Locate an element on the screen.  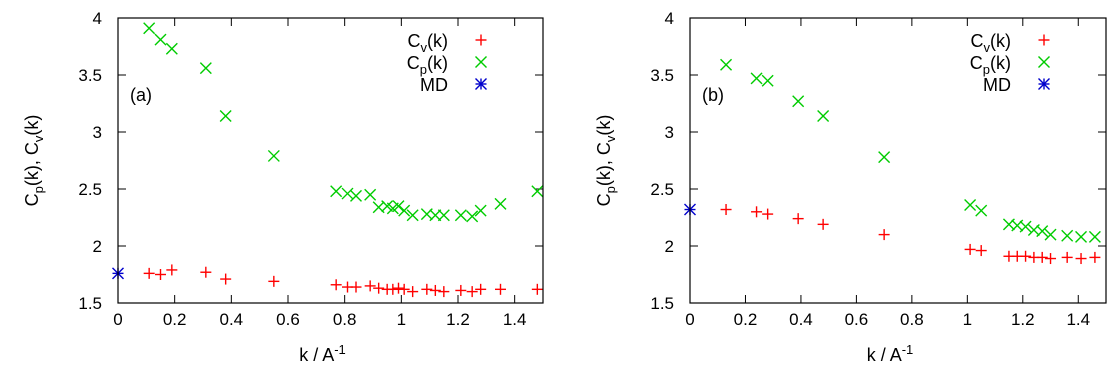
legend-marker-d2 is located at coordinates (1044, 84).